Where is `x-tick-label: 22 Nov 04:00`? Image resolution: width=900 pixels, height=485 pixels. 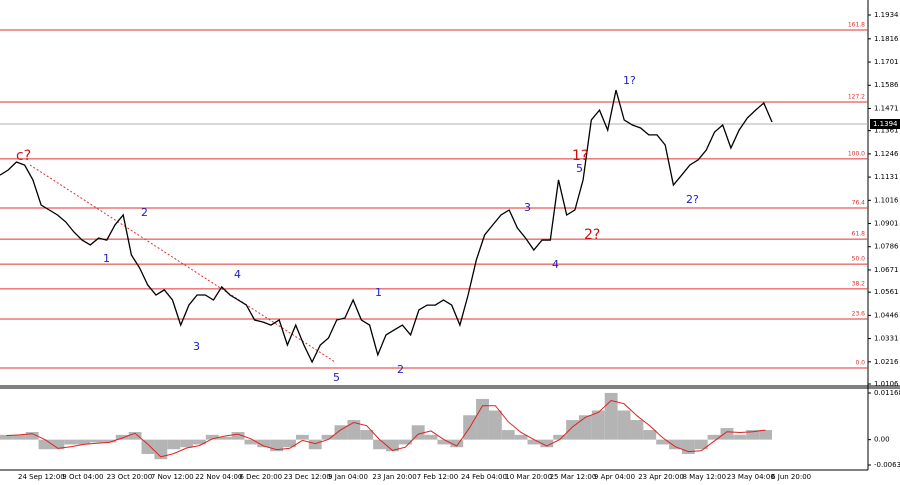 x-tick-label: 22 Nov 04:00 is located at coordinates (218, 477).